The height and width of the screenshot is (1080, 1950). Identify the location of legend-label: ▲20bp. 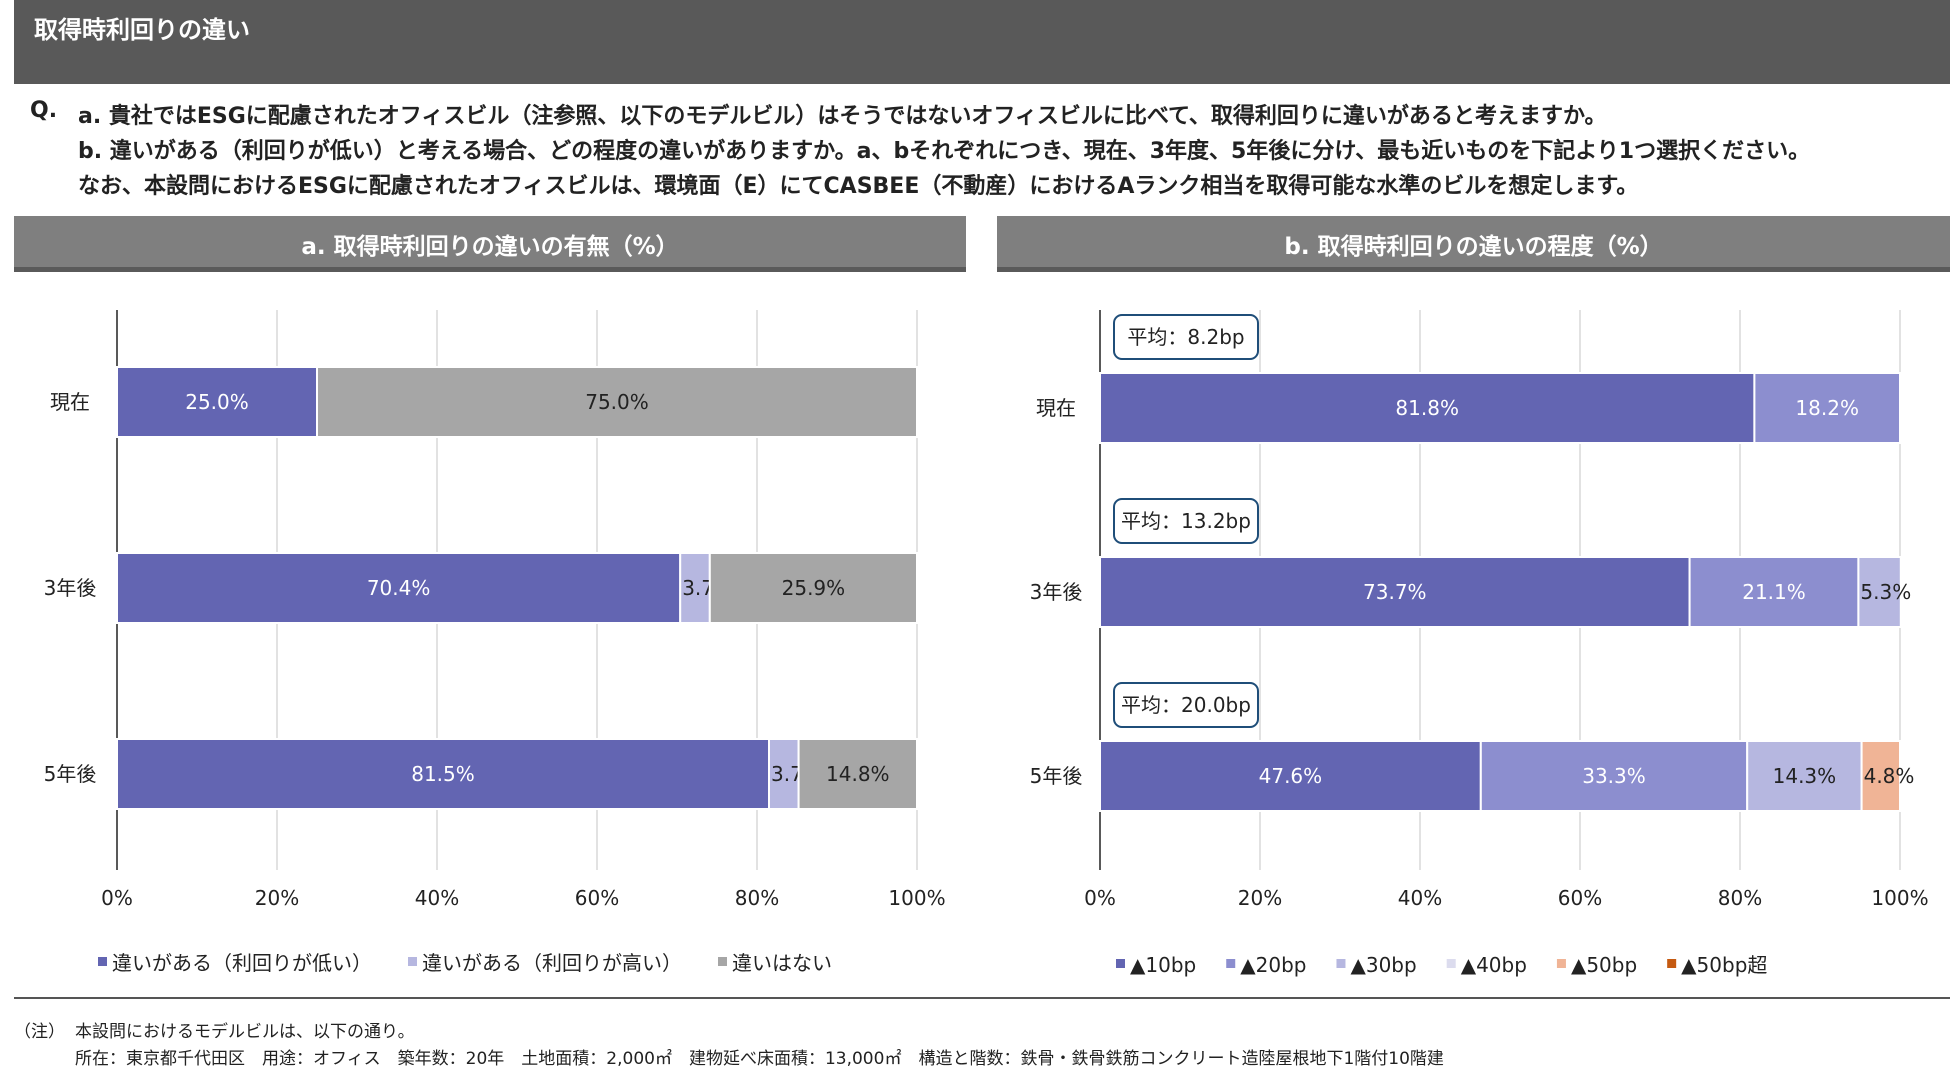
(1273, 965).